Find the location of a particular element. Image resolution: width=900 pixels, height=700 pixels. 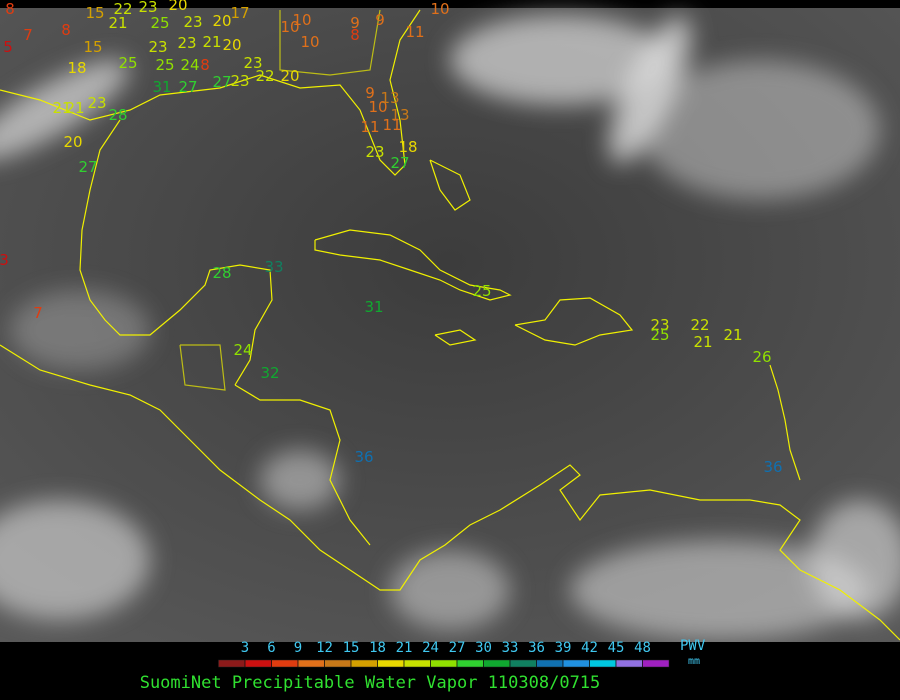

legend-tick-label: 27 is located at coordinates (457, 648).